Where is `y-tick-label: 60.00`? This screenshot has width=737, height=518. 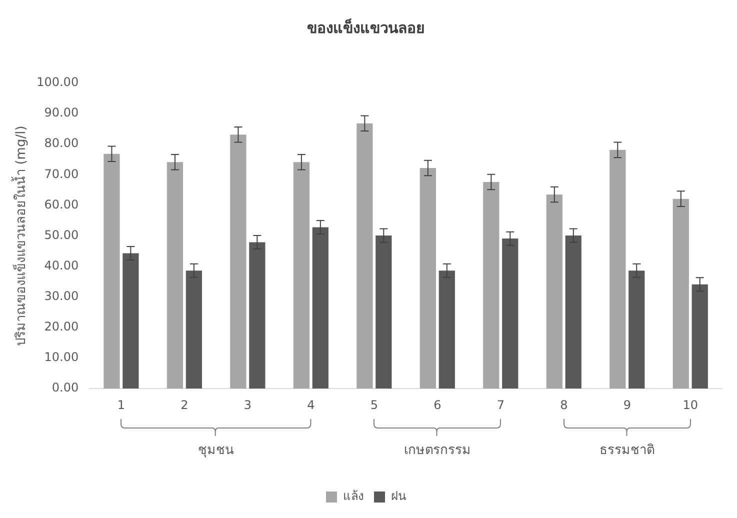 y-tick-label: 60.00 is located at coordinates (61, 204).